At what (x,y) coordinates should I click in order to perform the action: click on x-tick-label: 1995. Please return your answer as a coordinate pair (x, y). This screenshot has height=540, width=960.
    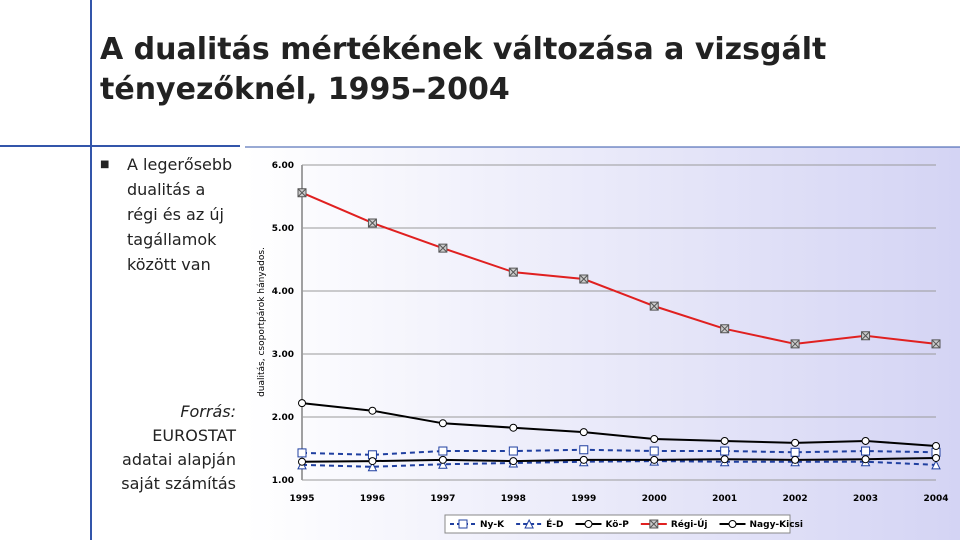
    Looking at the image, I should click on (301, 499).